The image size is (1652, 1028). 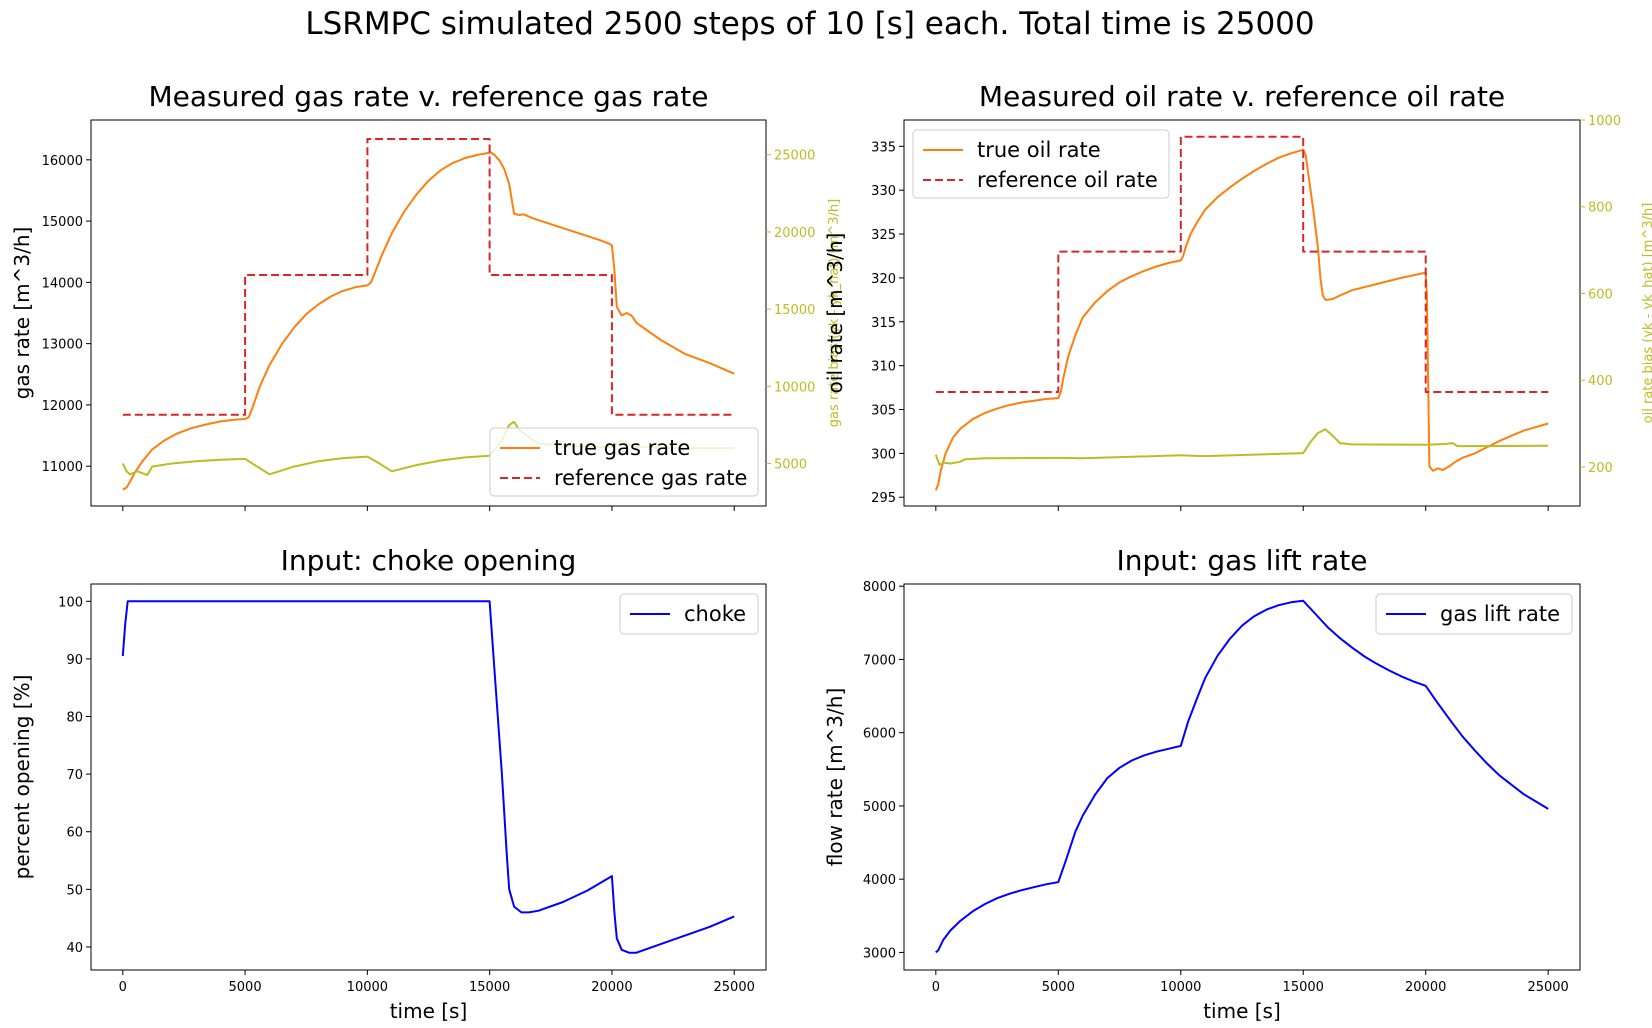 What do you see at coordinates (1600, 208) in the screenshot?
I see `oil-y2tick-label: 800` at bounding box center [1600, 208].